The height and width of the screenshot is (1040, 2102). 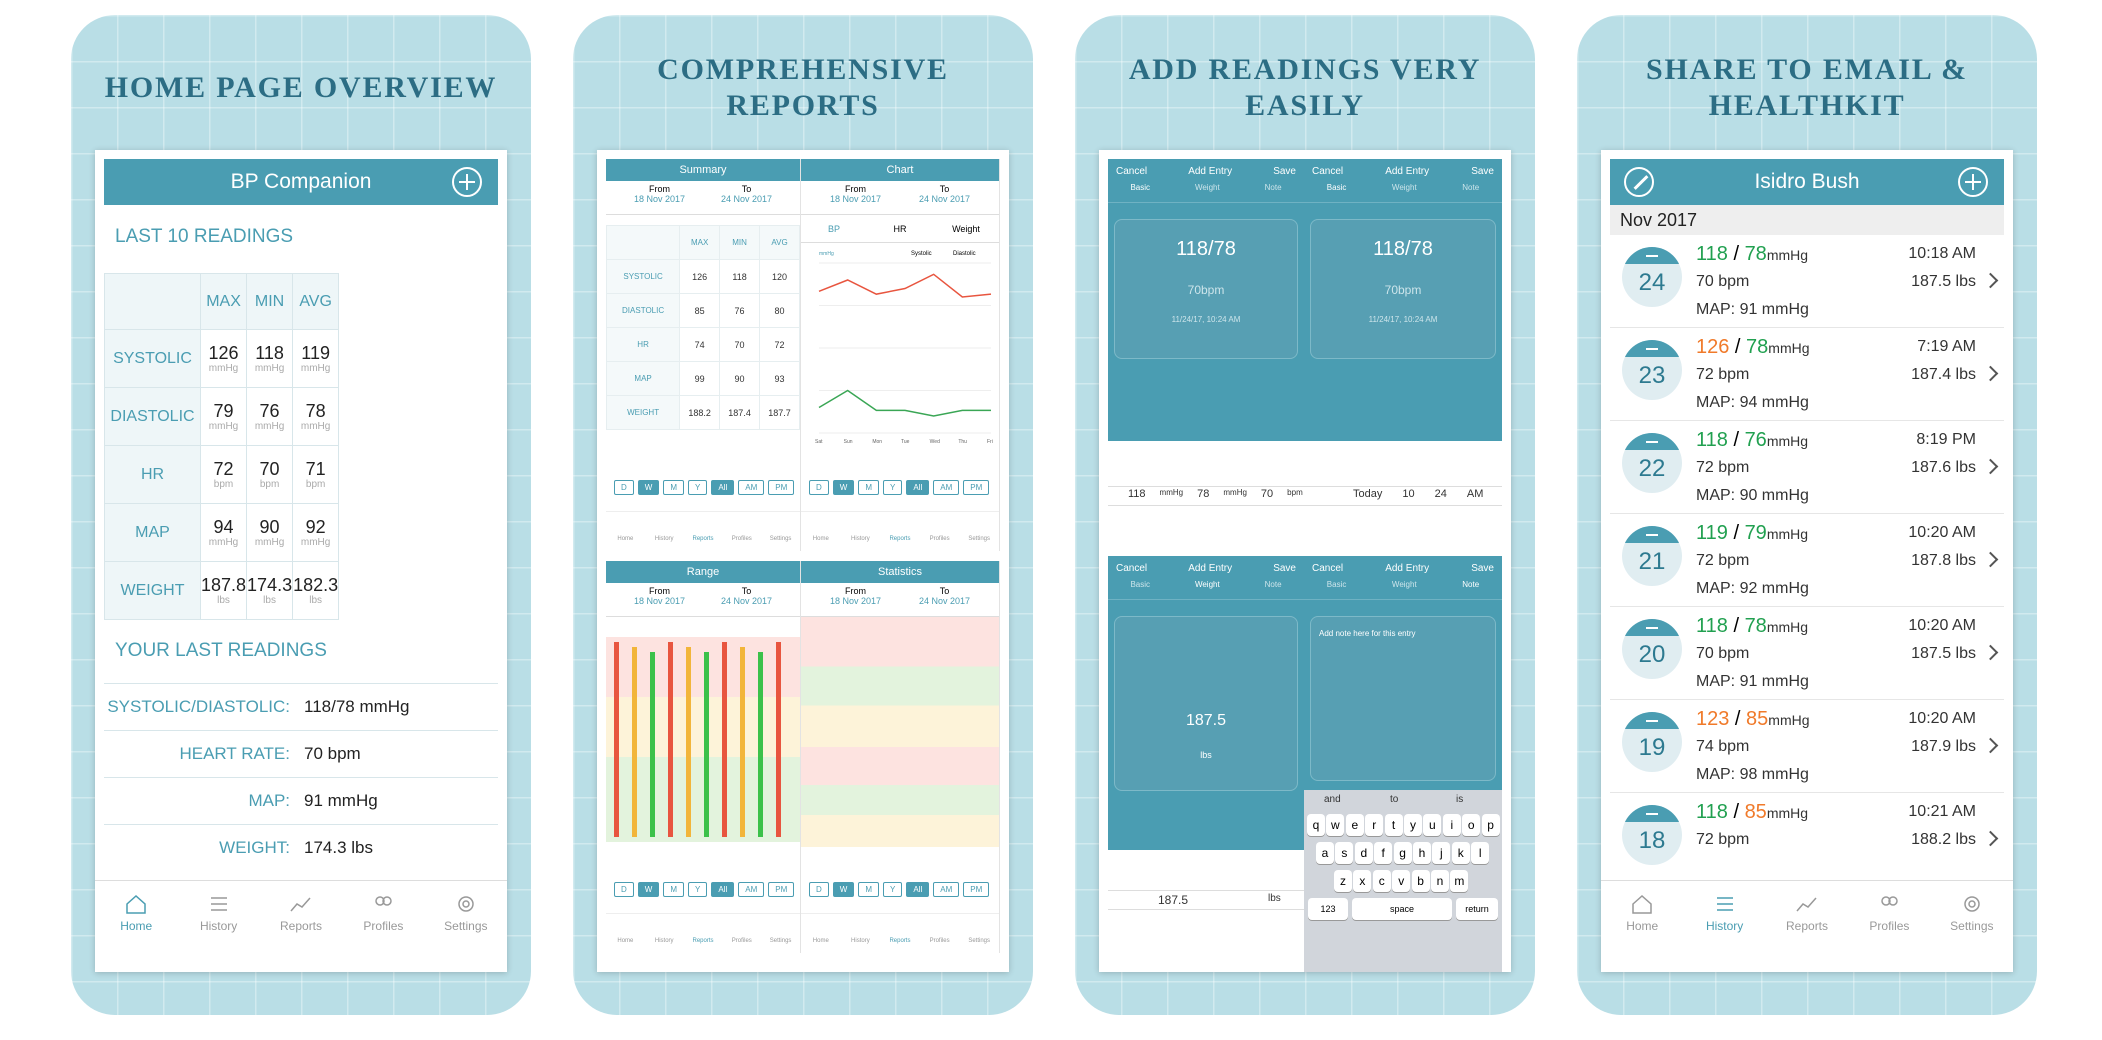 I want to click on key: k, so click(x=1460, y=853).